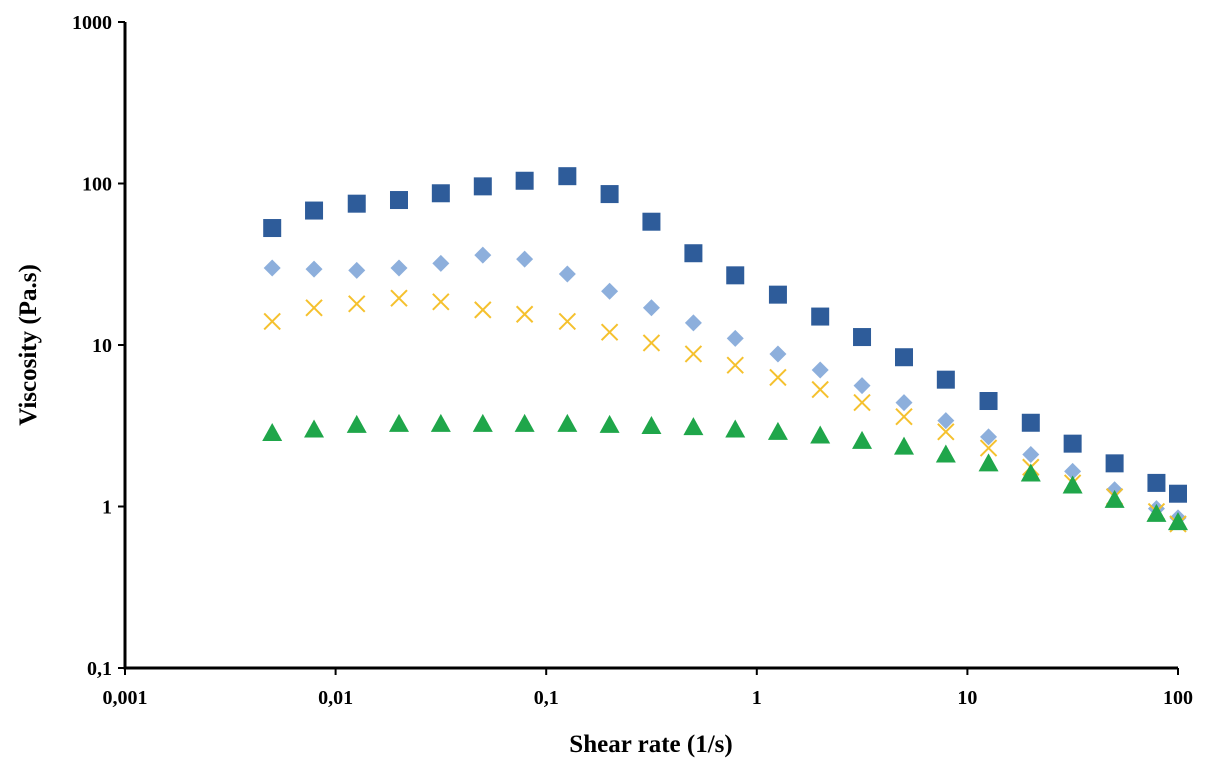 This screenshot has height=758, width=1207. I want to click on y-tick-label: 10, so click(102, 346).